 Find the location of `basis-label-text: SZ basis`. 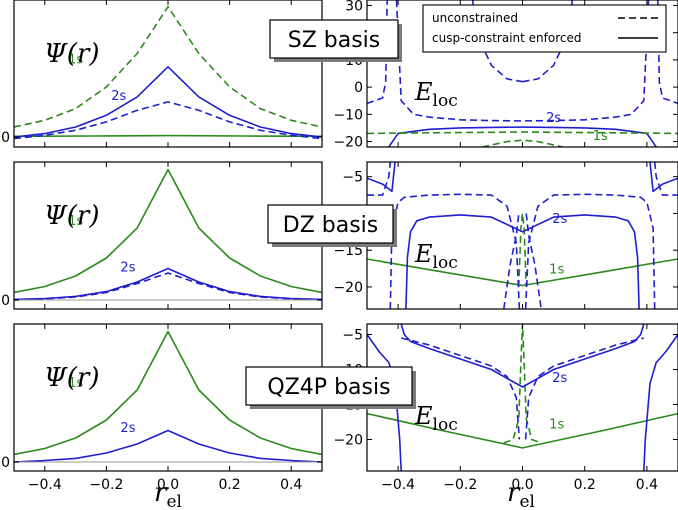

basis-label-text: SZ basis is located at coordinates (334, 40).